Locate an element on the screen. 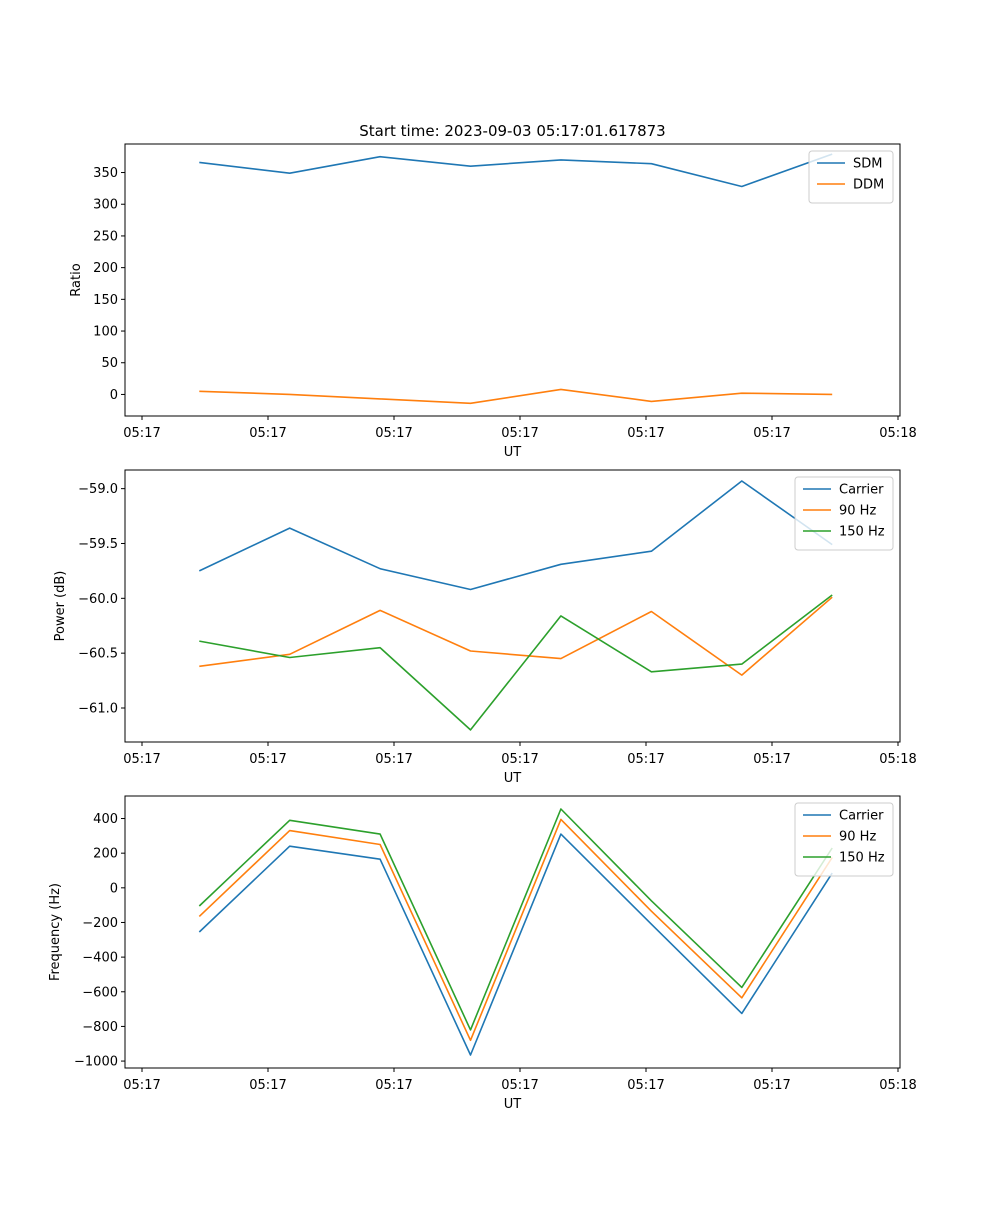 The height and width of the screenshot is (1205, 1000). y-tick-label: −59.0 is located at coordinates (98, 489).